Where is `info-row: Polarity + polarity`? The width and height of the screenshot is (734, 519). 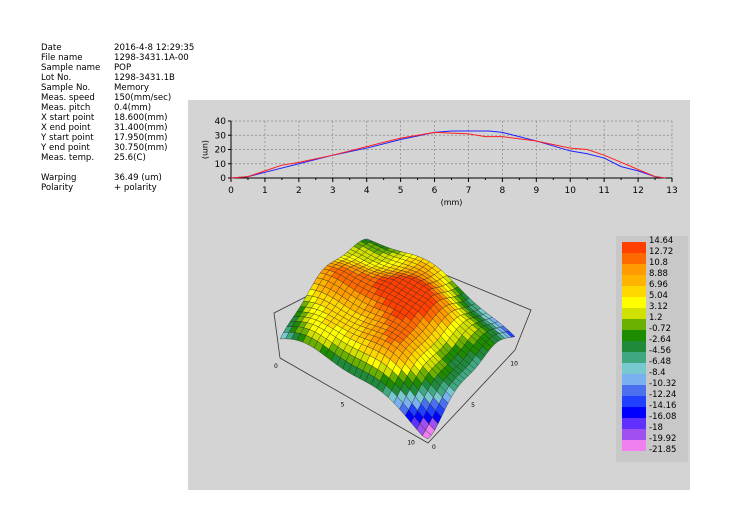
info-row: Polarity + polarity is located at coordinates (117, 188).